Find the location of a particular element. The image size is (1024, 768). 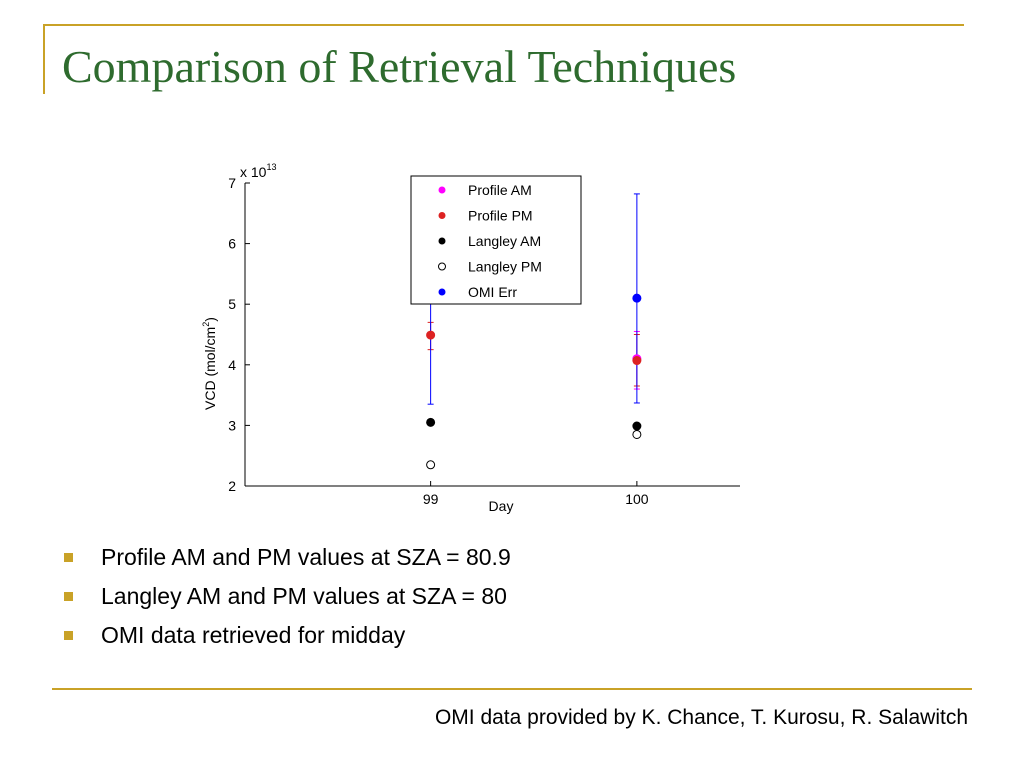

y-axis-title: VCD (mol/cm2) is located at coordinates (209, 363).